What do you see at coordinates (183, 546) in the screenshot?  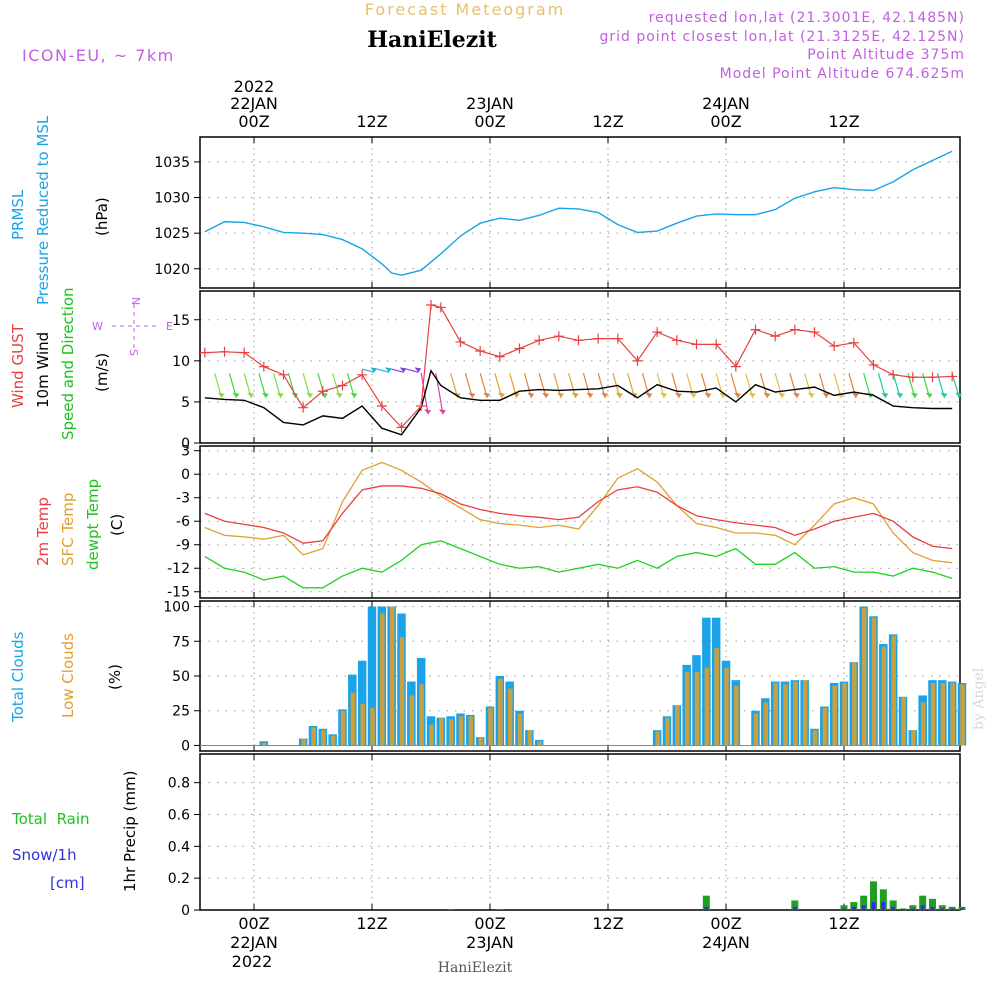 I see `y-tick-label: -9` at bounding box center [183, 546].